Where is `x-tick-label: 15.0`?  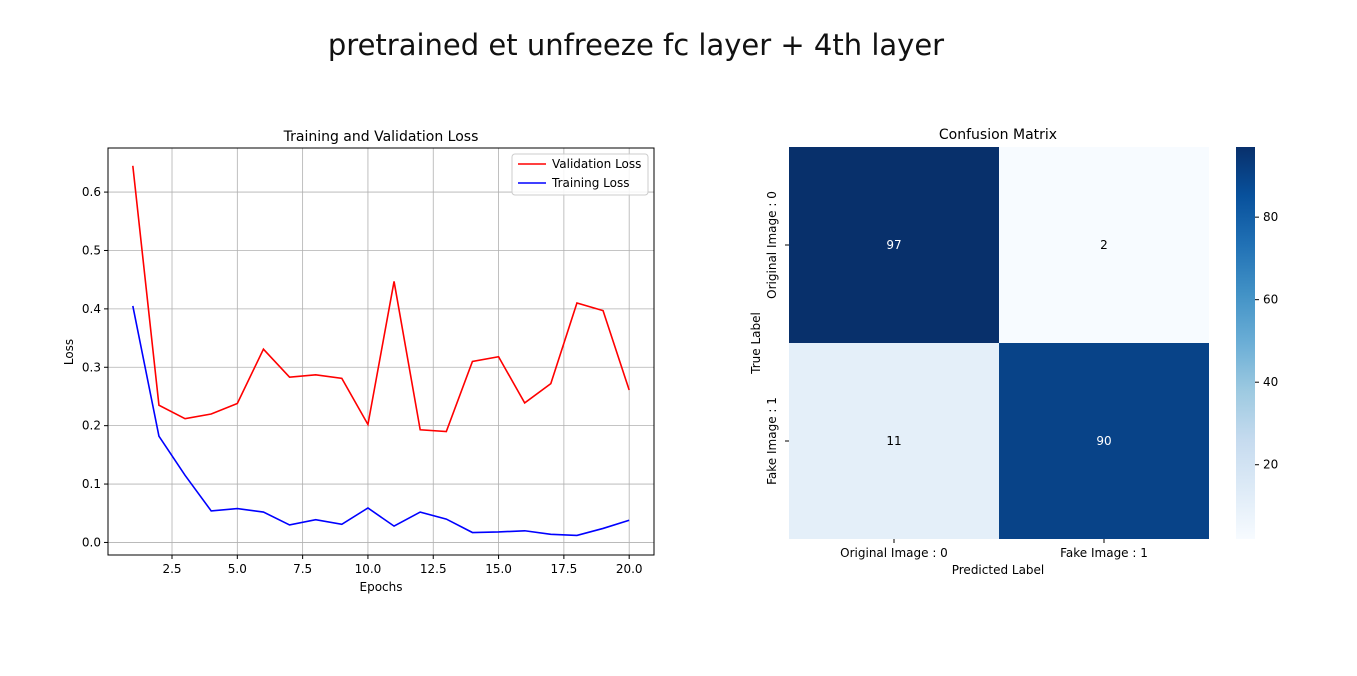
x-tick-label: 15.0 is located at coordinates (498, 569).